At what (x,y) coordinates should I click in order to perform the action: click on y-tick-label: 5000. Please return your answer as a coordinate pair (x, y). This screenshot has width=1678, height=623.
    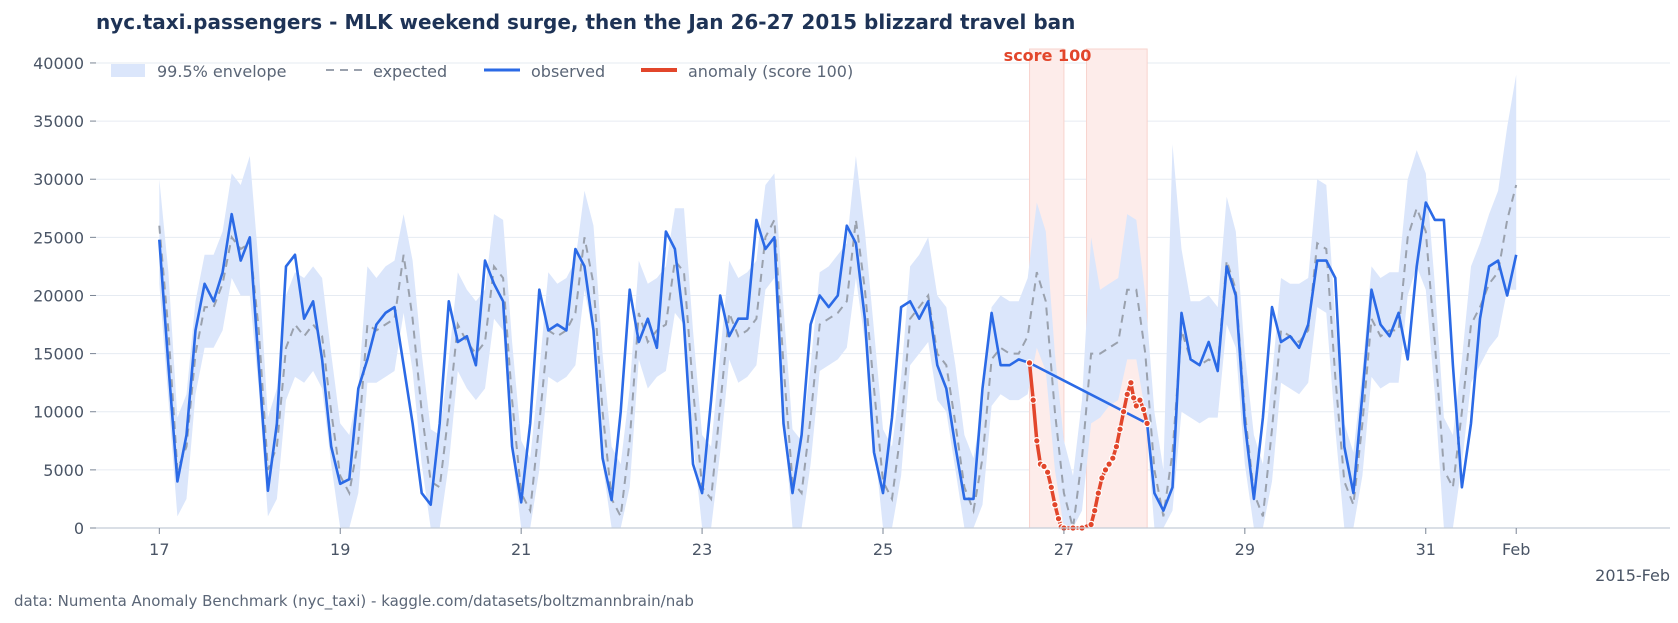
    Looking at the image, I should click on (63, 470).